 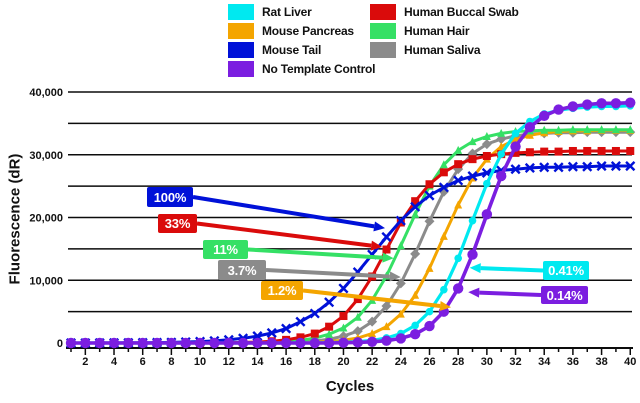 I want to click on legend-swatch-human-buccal-swab, so click(x=383, y=12).